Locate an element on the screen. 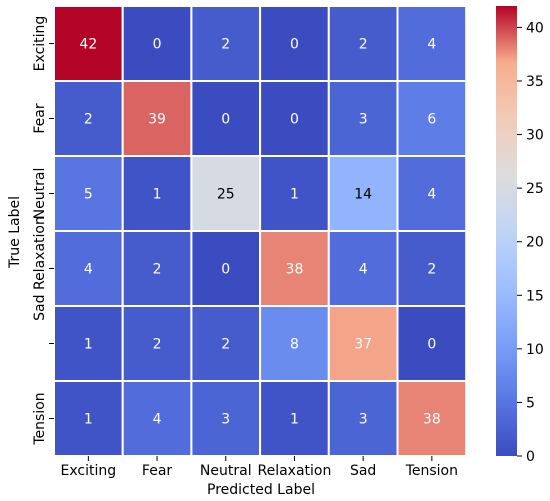 The image size is (550, 501). cell-value-label: 37 is located at coordinates (363, 345).